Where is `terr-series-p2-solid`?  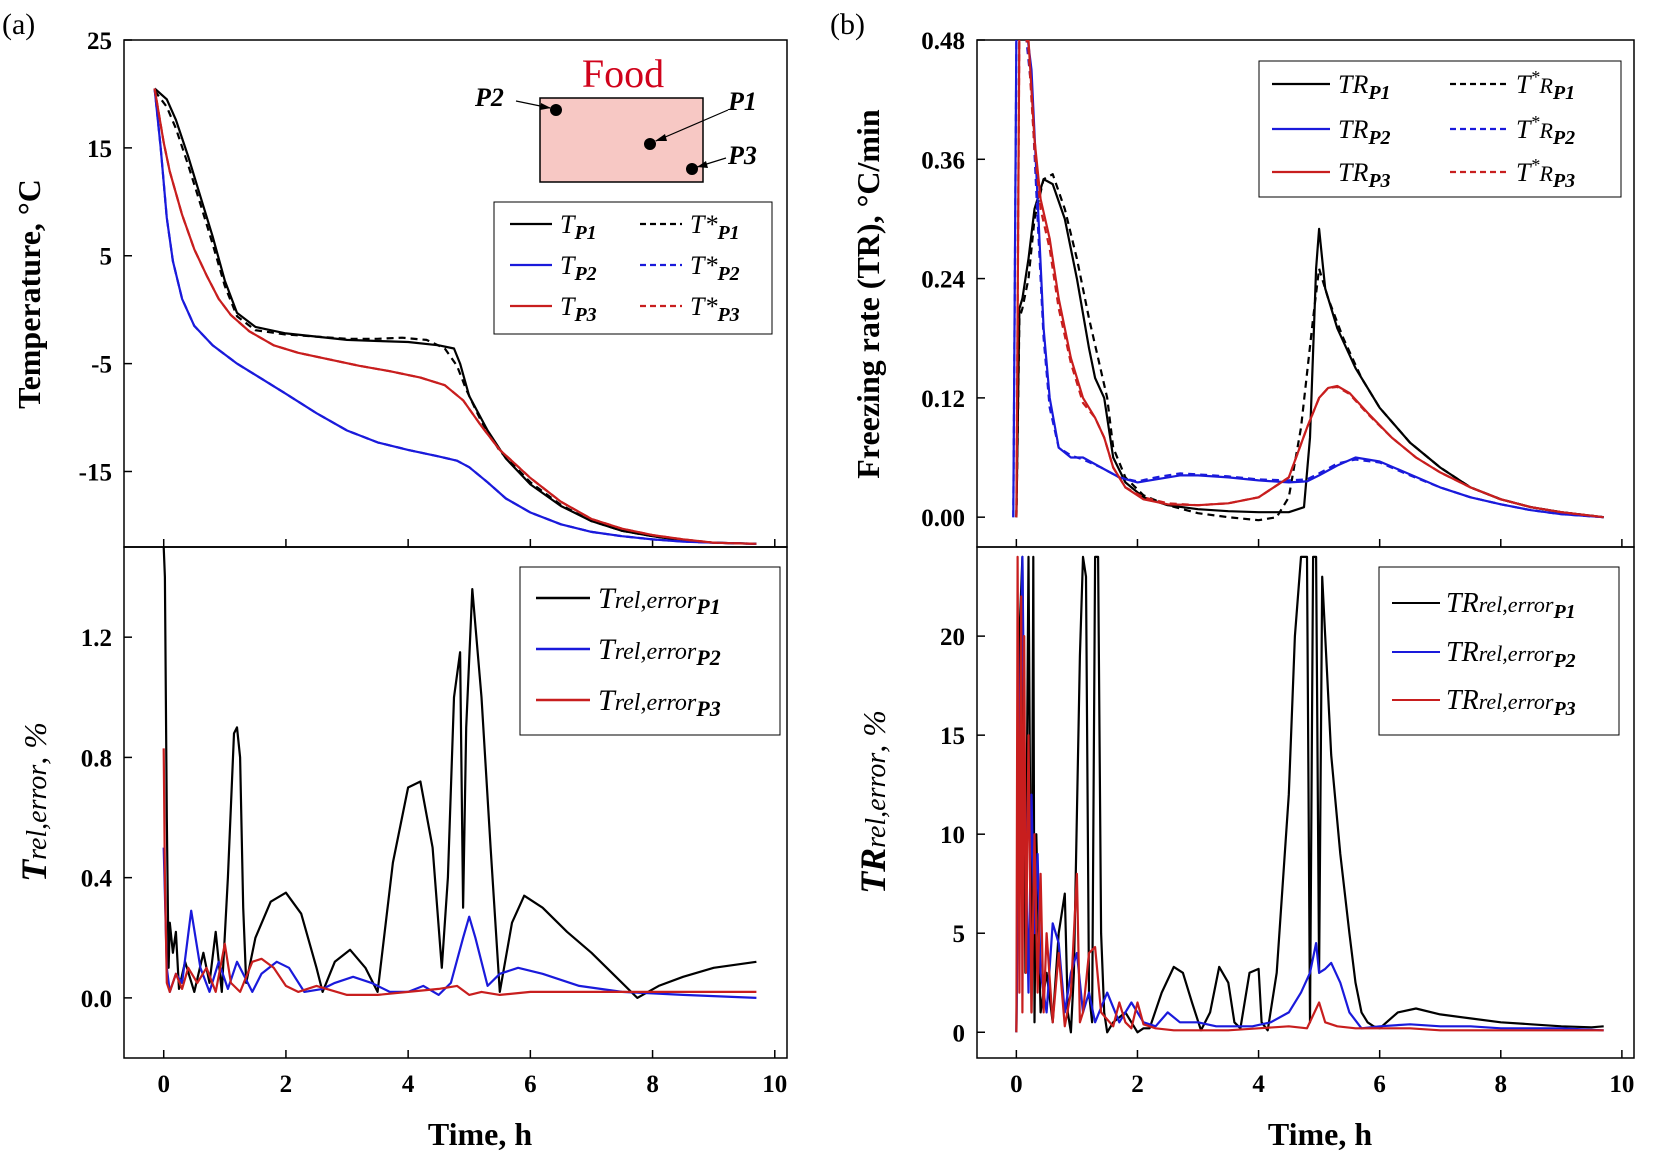
terr-series-p2-solid is located at coordinates (459, 923).